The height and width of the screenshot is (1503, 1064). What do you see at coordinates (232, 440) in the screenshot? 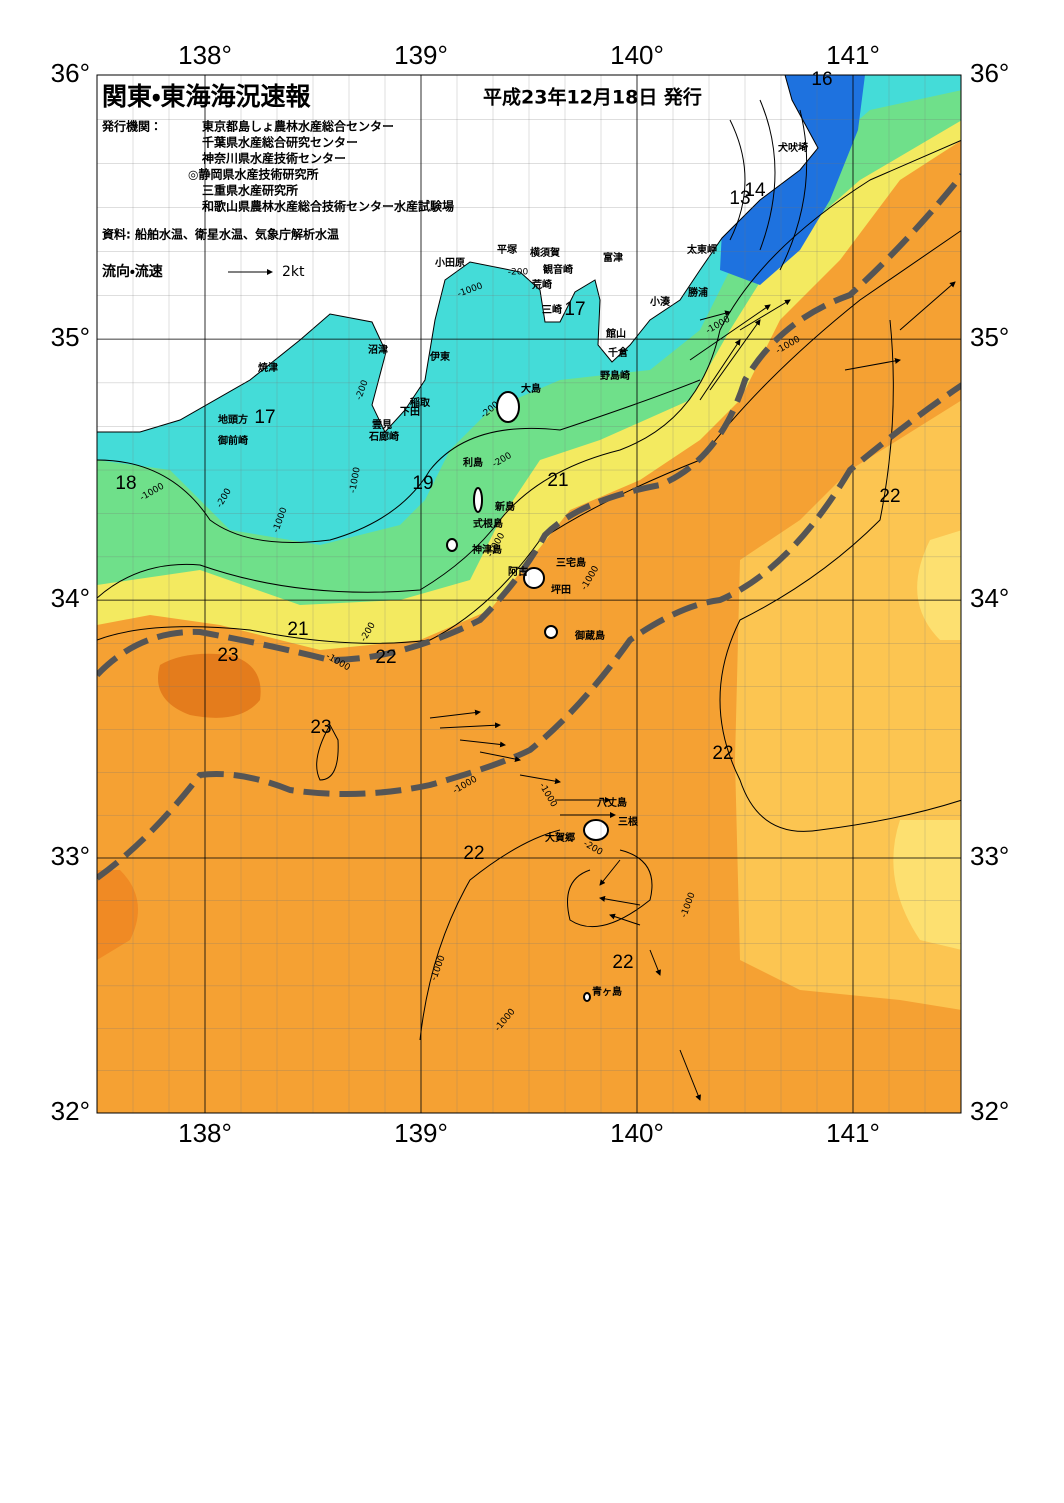
I see `place-name: 御前崎` at bounding box center [232, 440].